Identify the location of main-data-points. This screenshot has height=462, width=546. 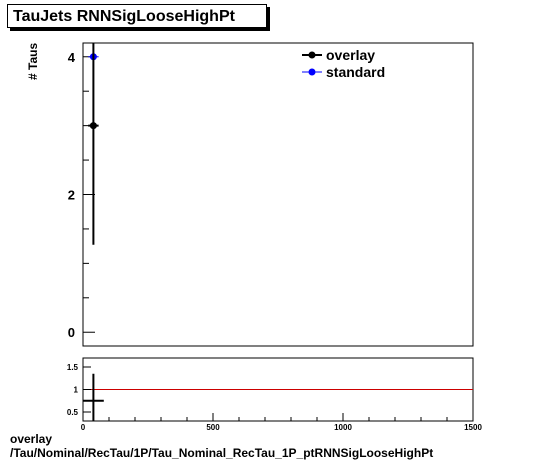
(93, 144).